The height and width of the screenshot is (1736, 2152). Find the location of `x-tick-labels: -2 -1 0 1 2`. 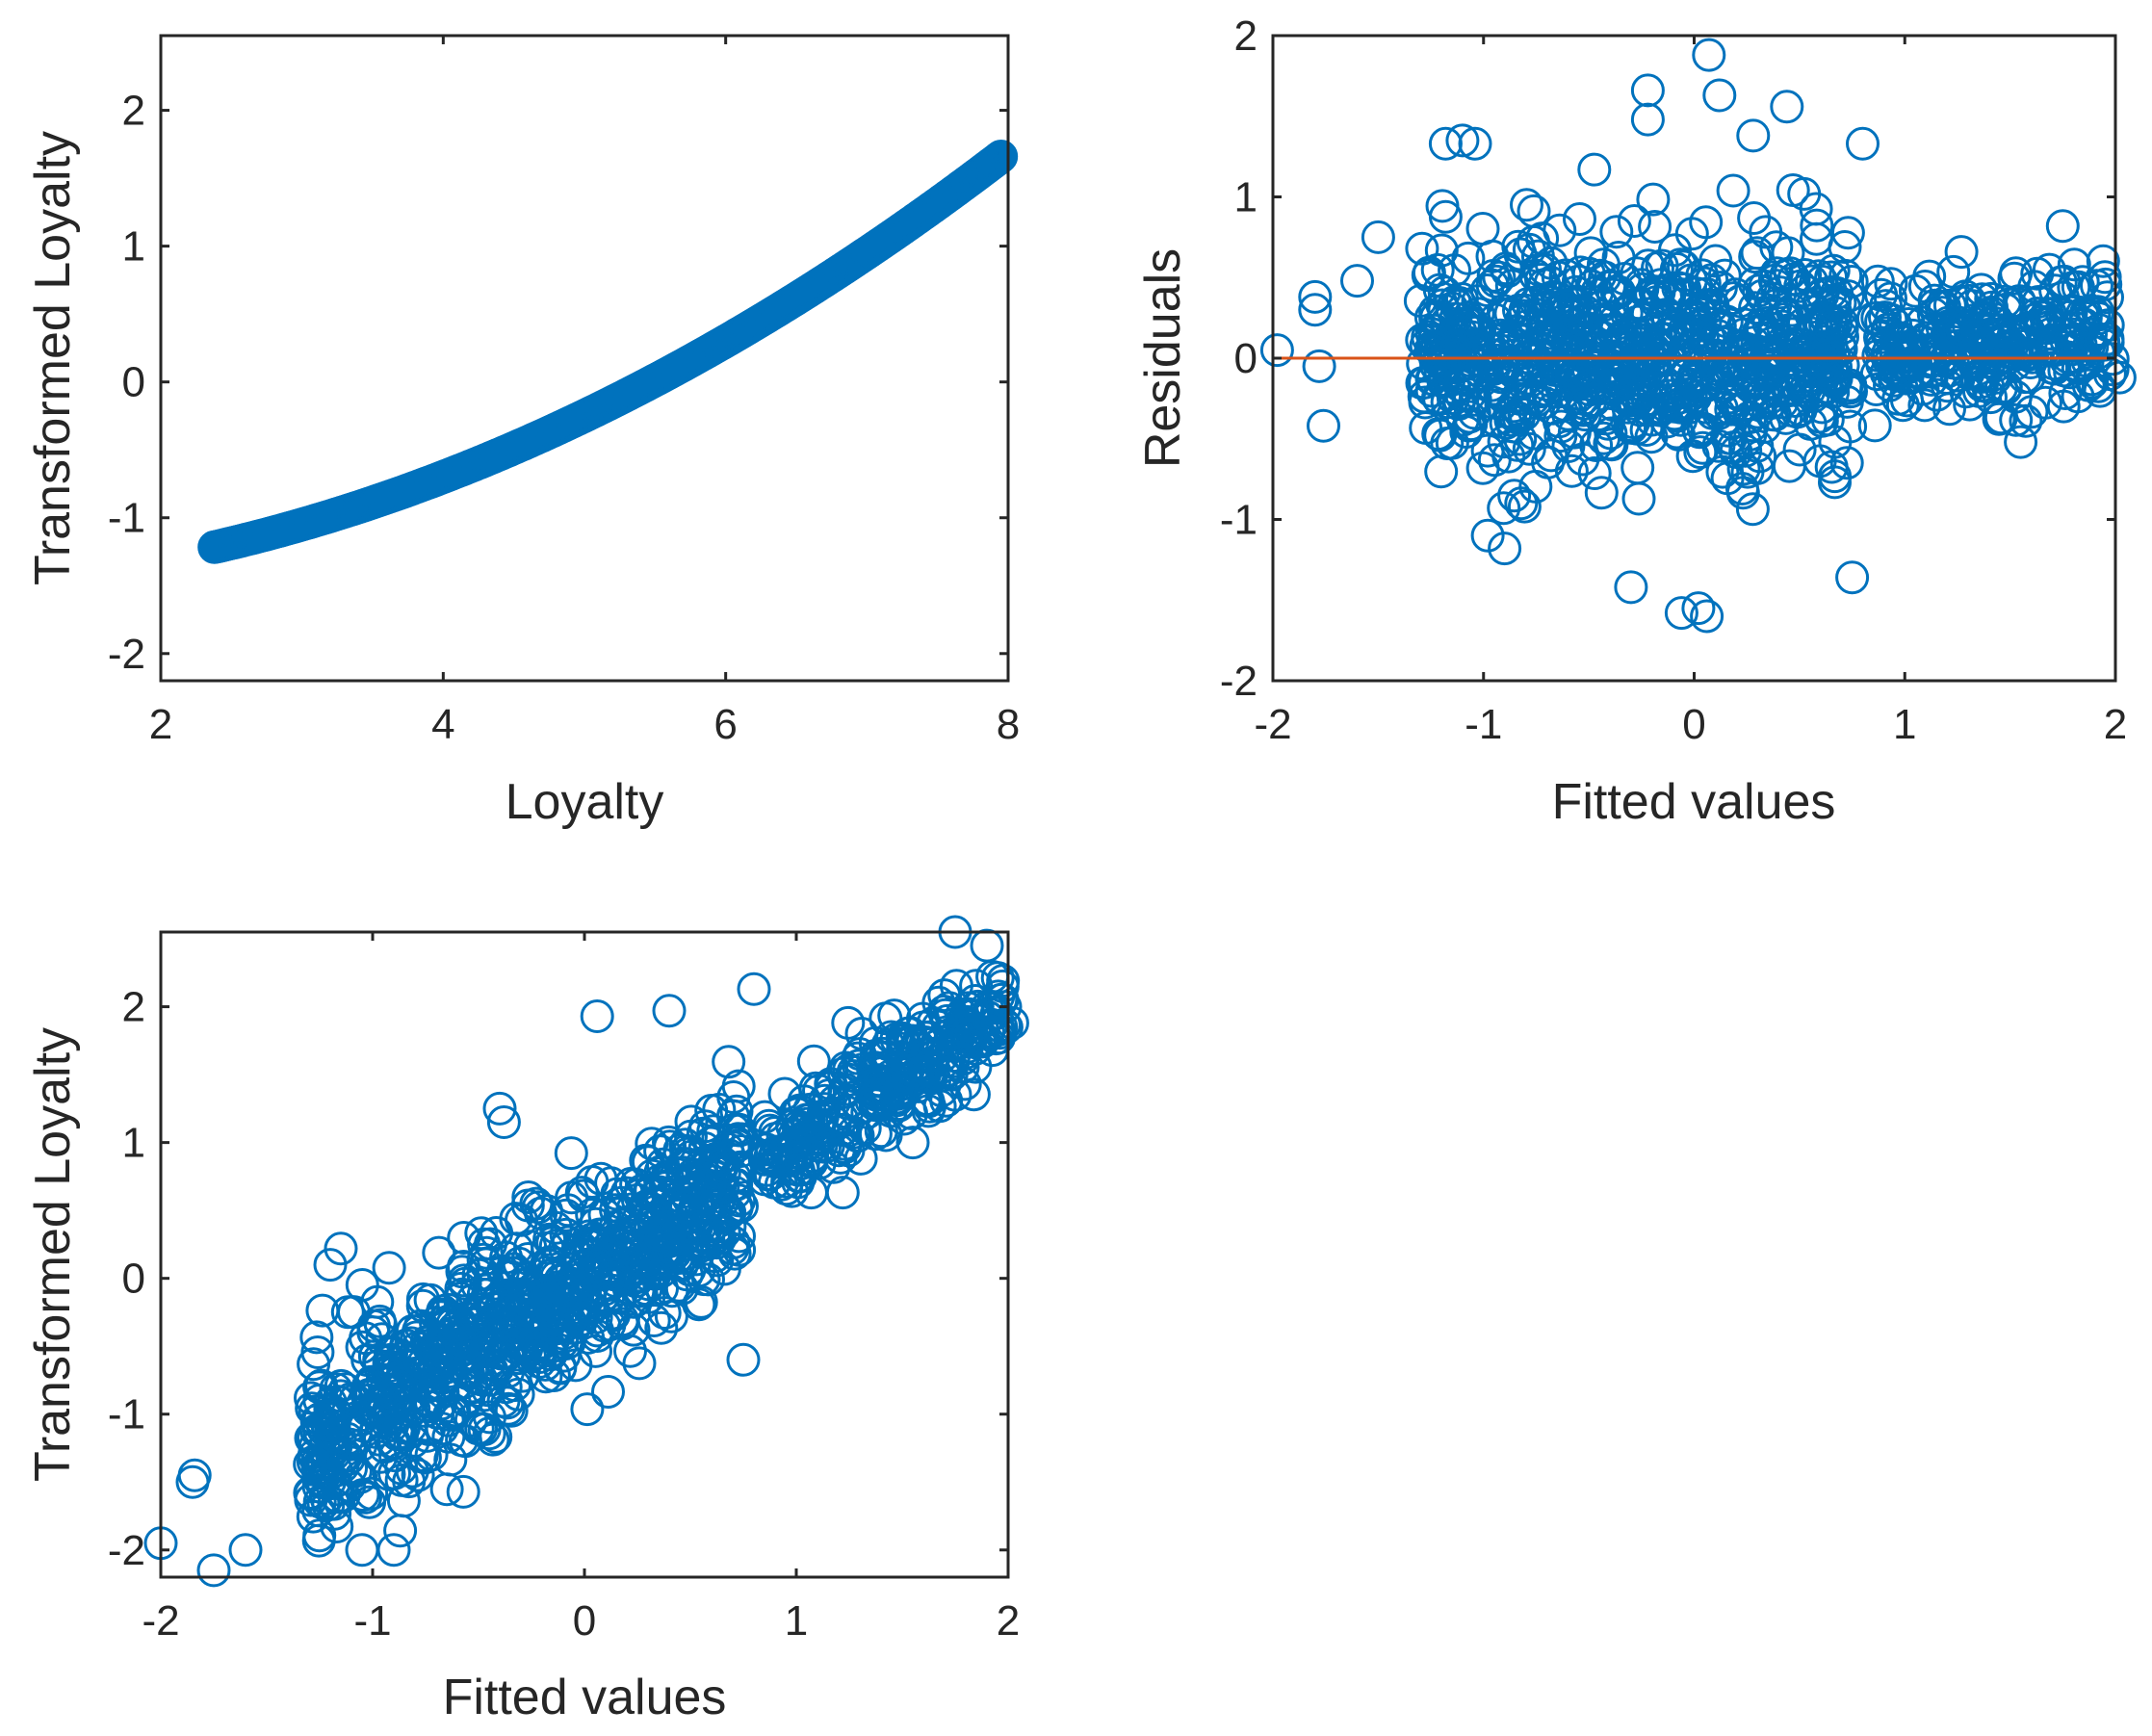

x-tick-labels: -2 -1 0 1 2 is located at coordinates (581, 1621).